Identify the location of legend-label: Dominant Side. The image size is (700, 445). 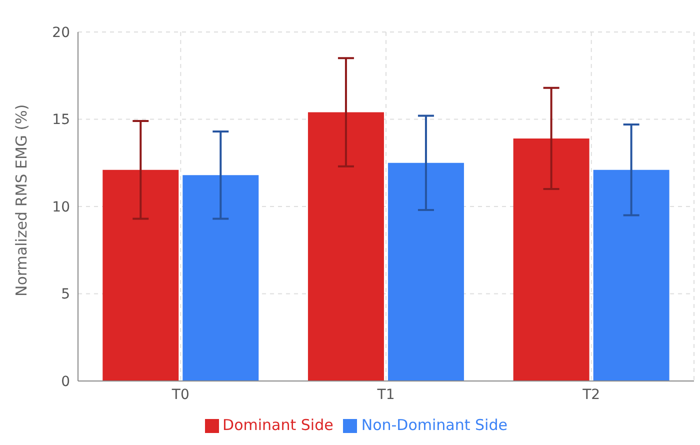
(278, 425).